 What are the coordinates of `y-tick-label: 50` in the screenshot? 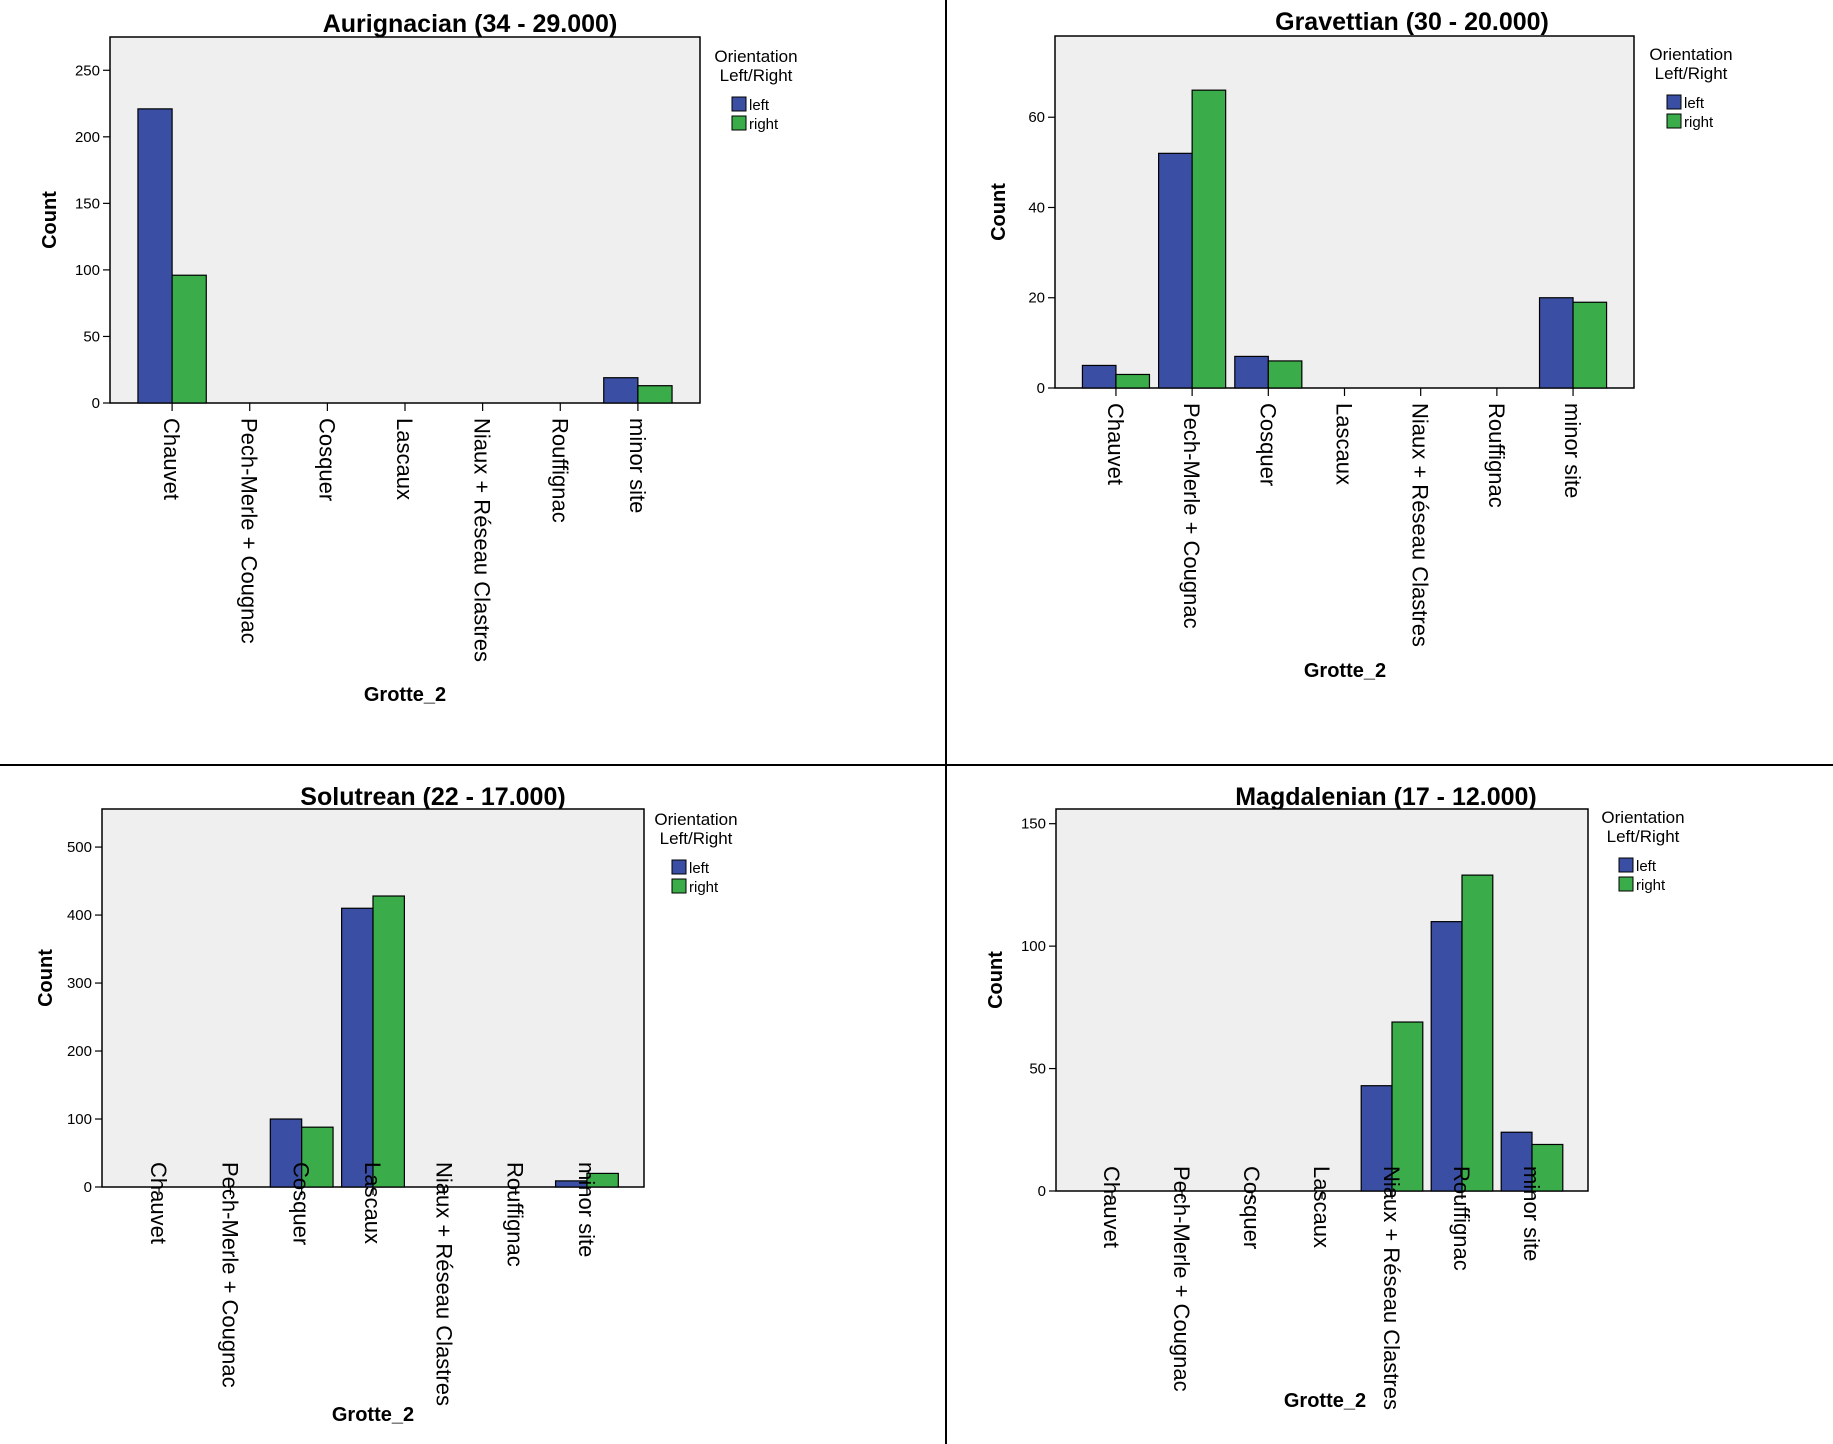 It's located at (91, 336).